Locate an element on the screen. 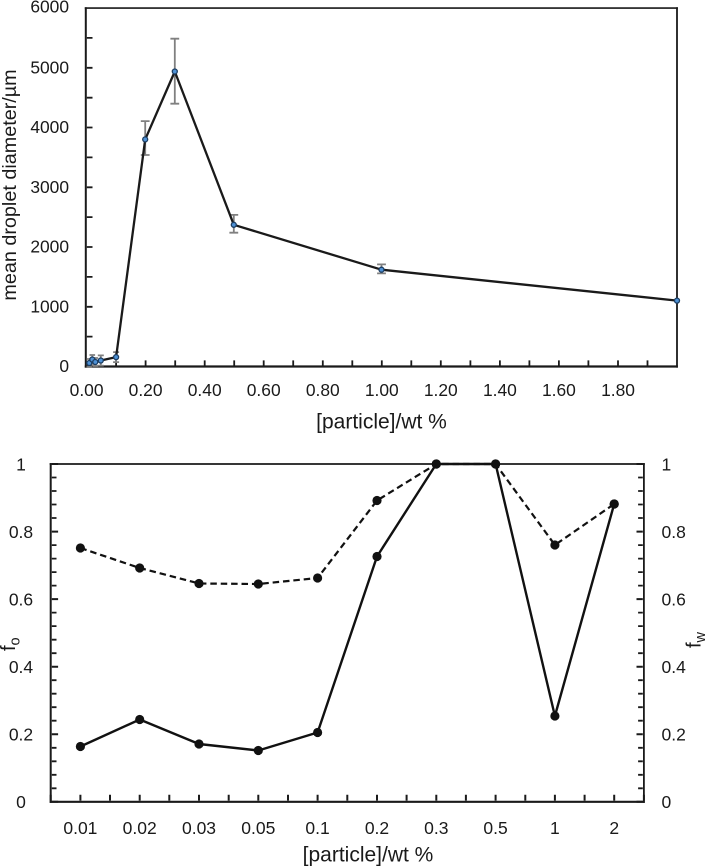 Image resolution: width=706 pixels, height=867 pixels. svg-text: 0.00 is located at coordinates (87, 390).